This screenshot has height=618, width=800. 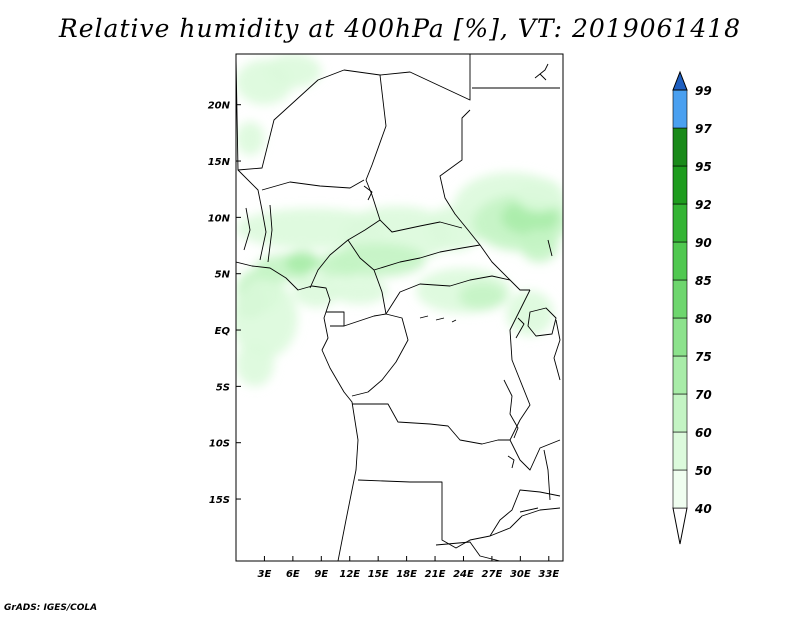 What do you see at coordinates (219, 106) in the screenshot?
I see `lat-tick-label: 20N` at bounding box center [219, 106].